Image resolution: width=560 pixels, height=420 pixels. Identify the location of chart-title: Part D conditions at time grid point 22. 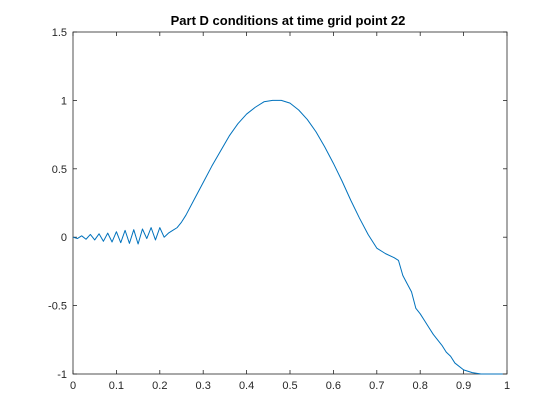
(288, 20).